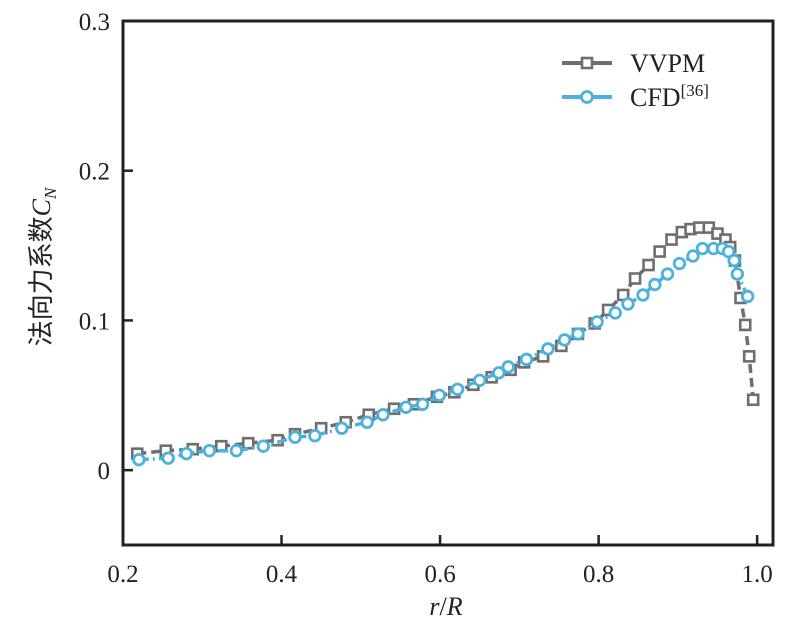  Describe the element at coordinates (635, 80) in the screenshot. I see `legend: VVPM CFD[36]` at that location.